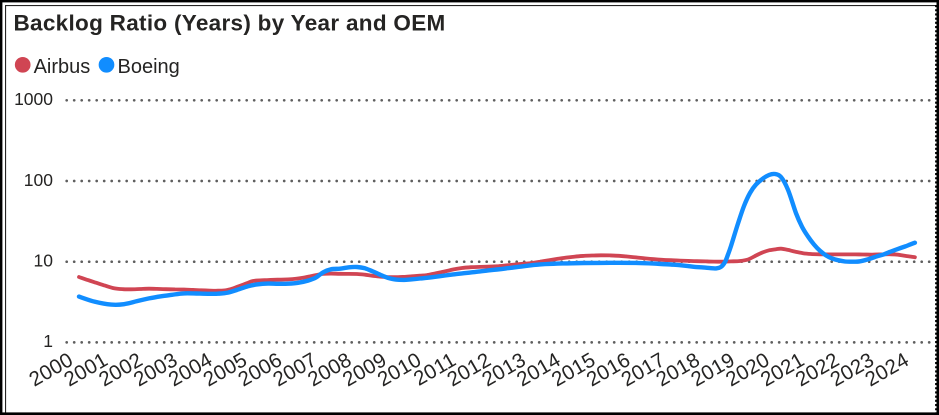 This screenshot has height=415, width=939. Describe the element at coordinates (44, 261) in the screenshot. I see `svg-text: 10` at that location.